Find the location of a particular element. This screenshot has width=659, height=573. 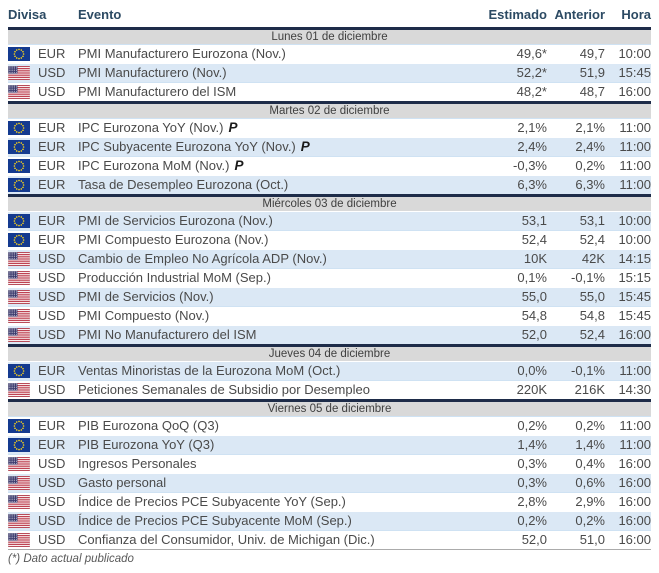

estimated-value: 54,8 is located at coordinates (505, 315).